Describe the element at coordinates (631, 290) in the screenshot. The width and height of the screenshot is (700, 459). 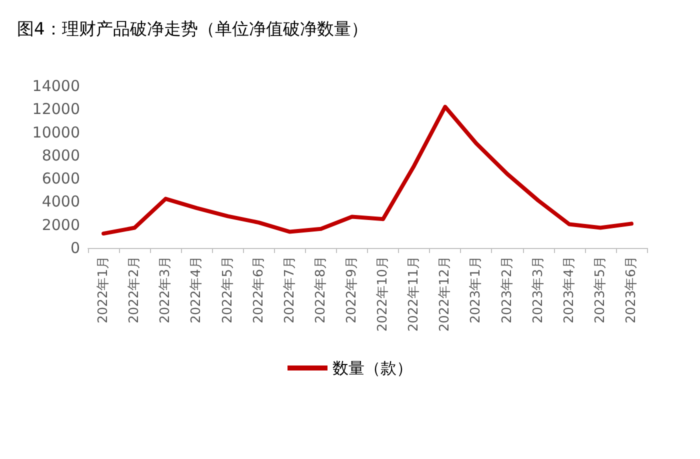
I see `x-tick-label: 2023年6月` at that location.